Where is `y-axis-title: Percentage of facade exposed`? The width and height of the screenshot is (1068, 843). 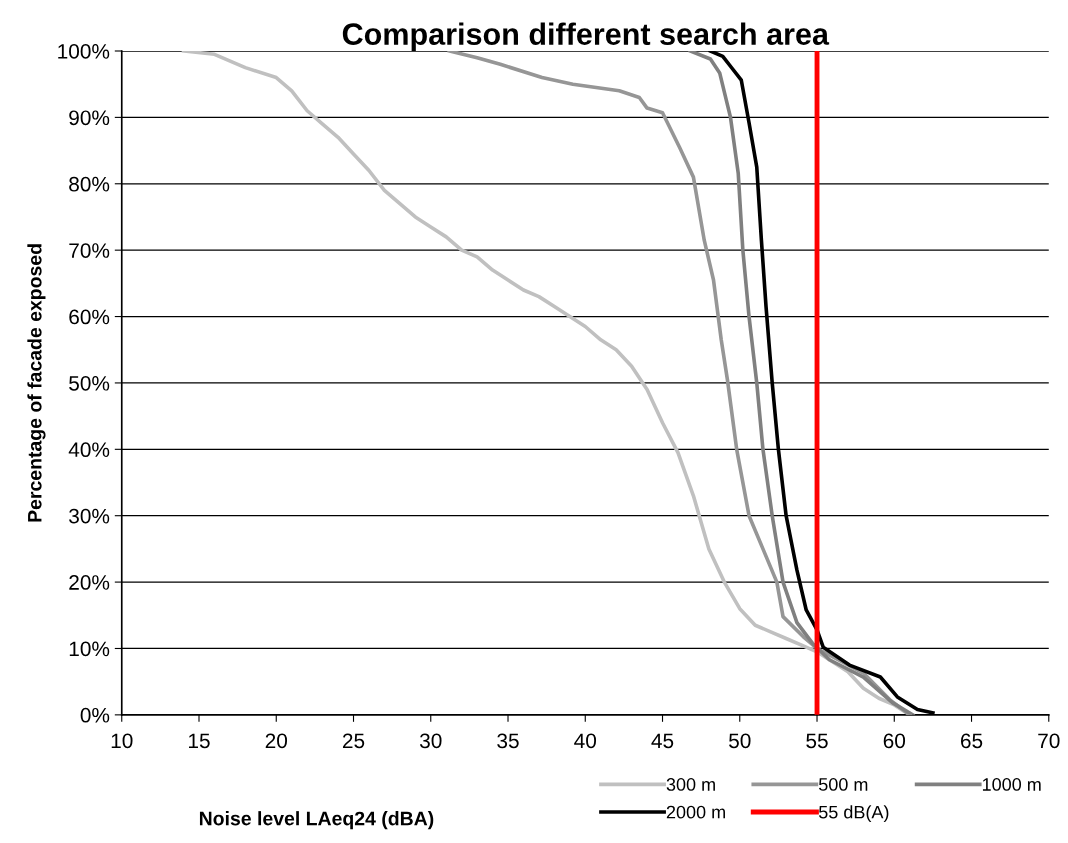 y-axis-title: Percentage of facade exposed is located at coordinates (36, 383).